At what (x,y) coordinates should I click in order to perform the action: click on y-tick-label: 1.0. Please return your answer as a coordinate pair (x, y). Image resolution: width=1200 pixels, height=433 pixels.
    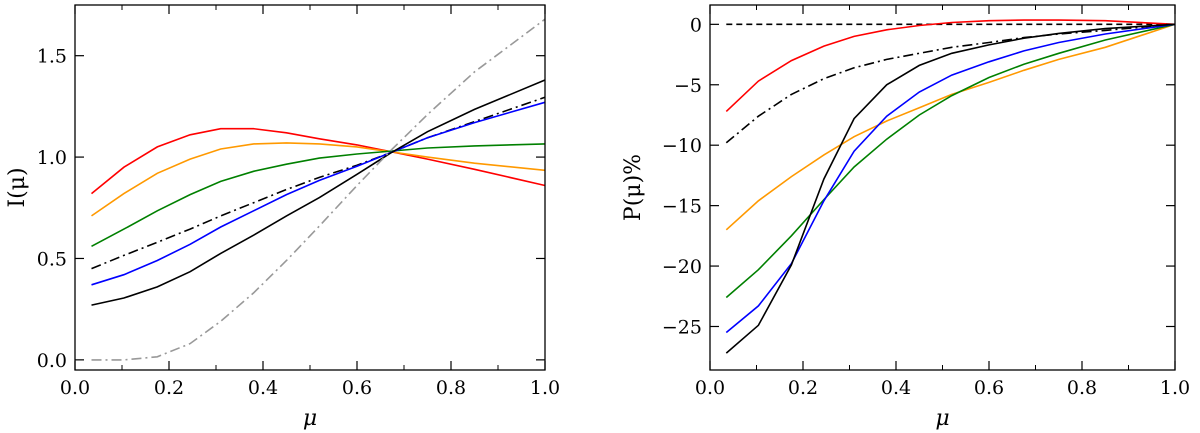
    Looking at the image, I should click on (52, 158).